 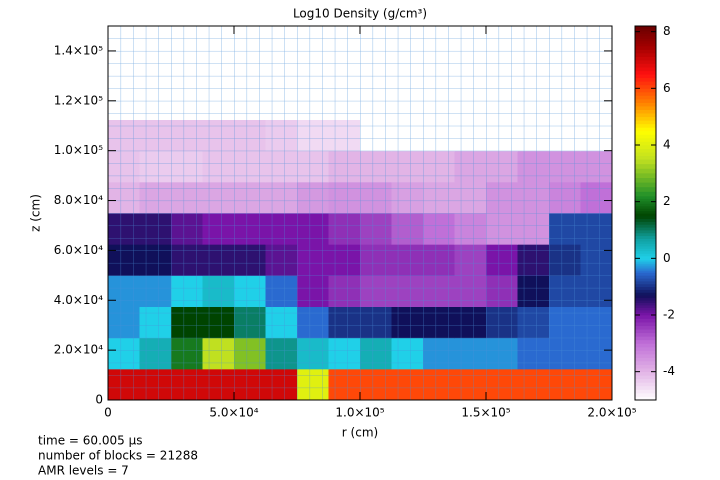 What do you see at coordinates (360, 14) in the screenshot?
I see `chart-title: Log10 Density (g/cm³)` at bounding box center [360, 14].